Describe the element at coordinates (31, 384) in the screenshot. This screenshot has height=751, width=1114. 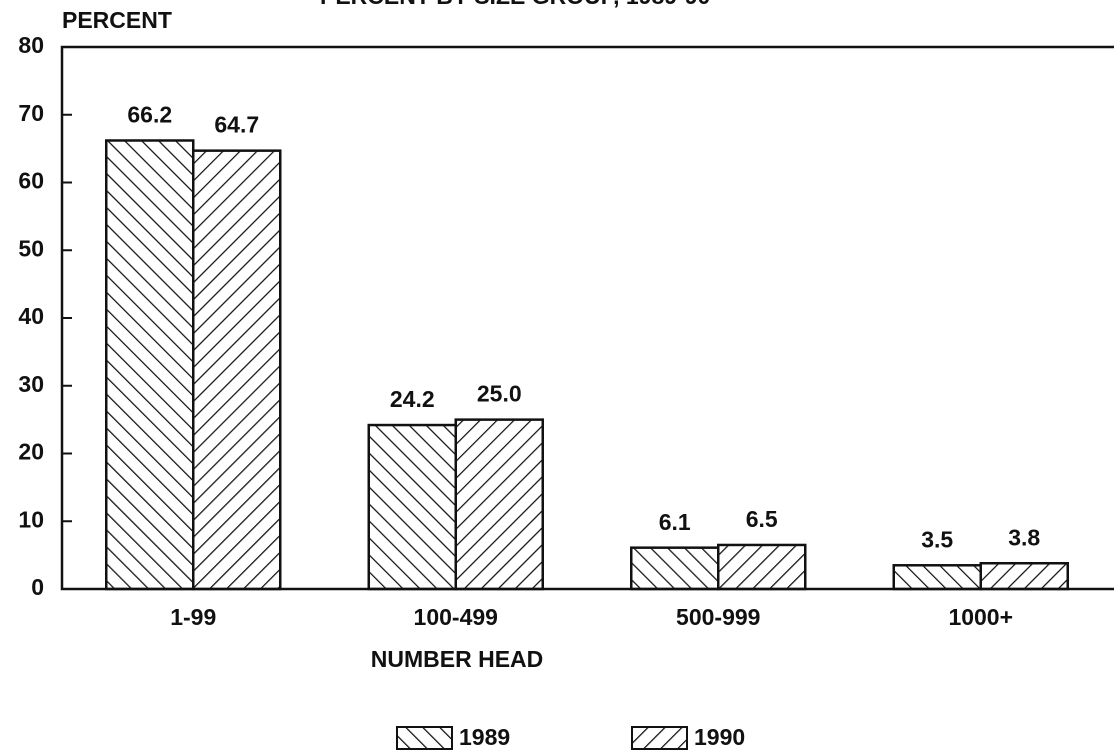
I see `y-tick-label: 30` at that location.